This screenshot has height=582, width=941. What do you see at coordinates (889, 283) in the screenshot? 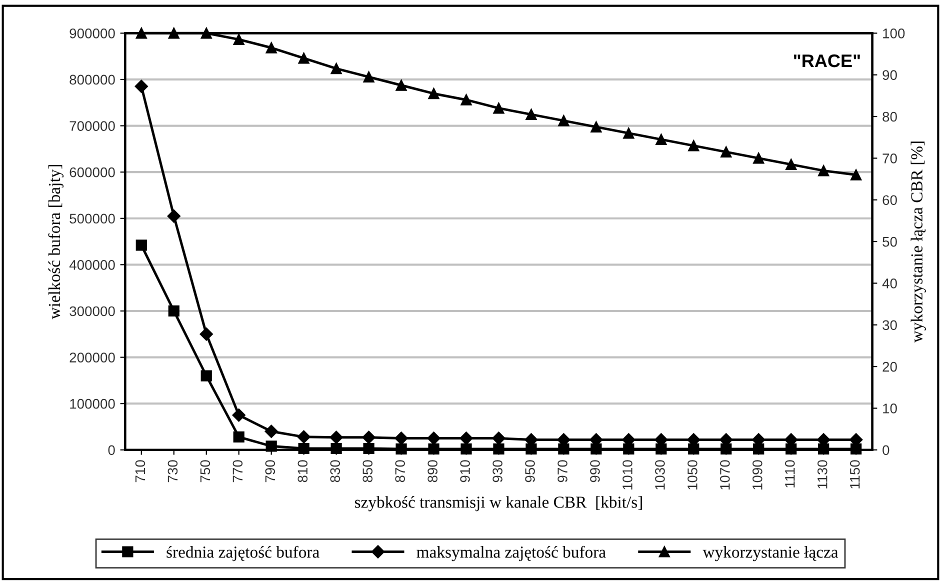
I see `y2-tick-label: 40` at bounding box center [889, 283].